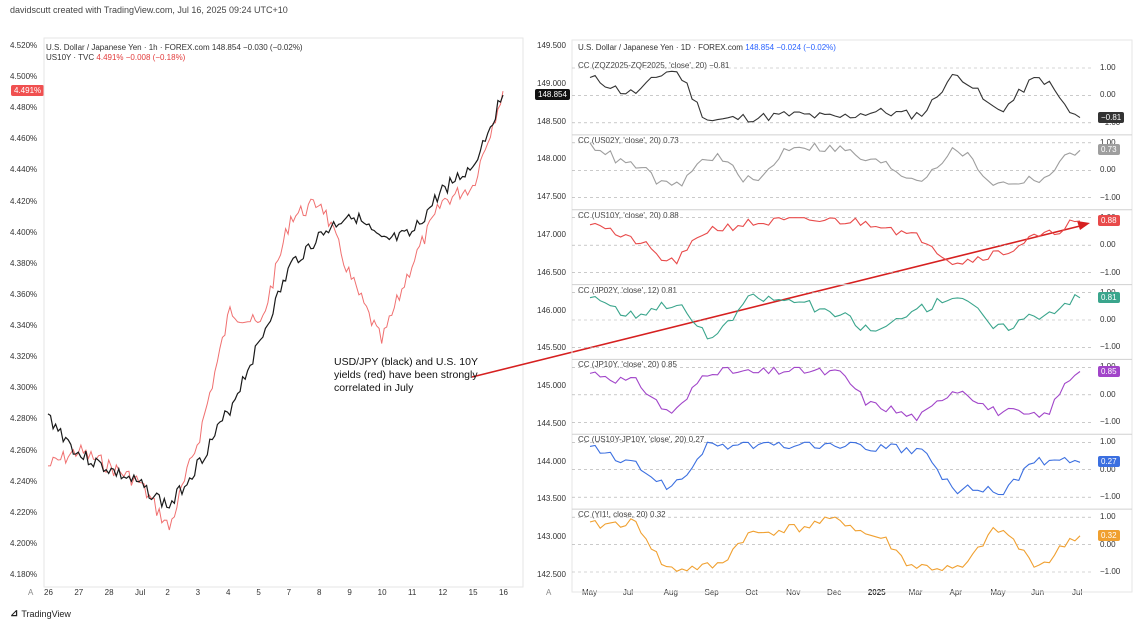 The image size is (1142, 629). Describe the element at coordinates (790, 47) in the screenshot. I see `right-title-value: 148.854 −0.024 (−0.02%)` at that location.